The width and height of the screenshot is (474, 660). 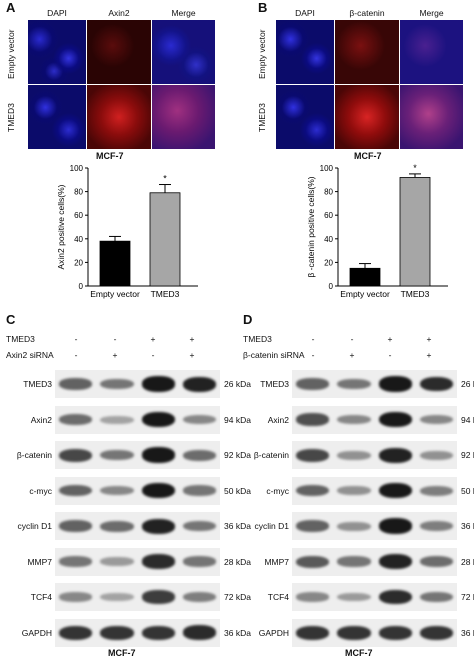 What do you see at coordinates (30, 355) in the screenshot?
I see `condition-label: Axin2 siRNA` at bounding box center [30, 355].